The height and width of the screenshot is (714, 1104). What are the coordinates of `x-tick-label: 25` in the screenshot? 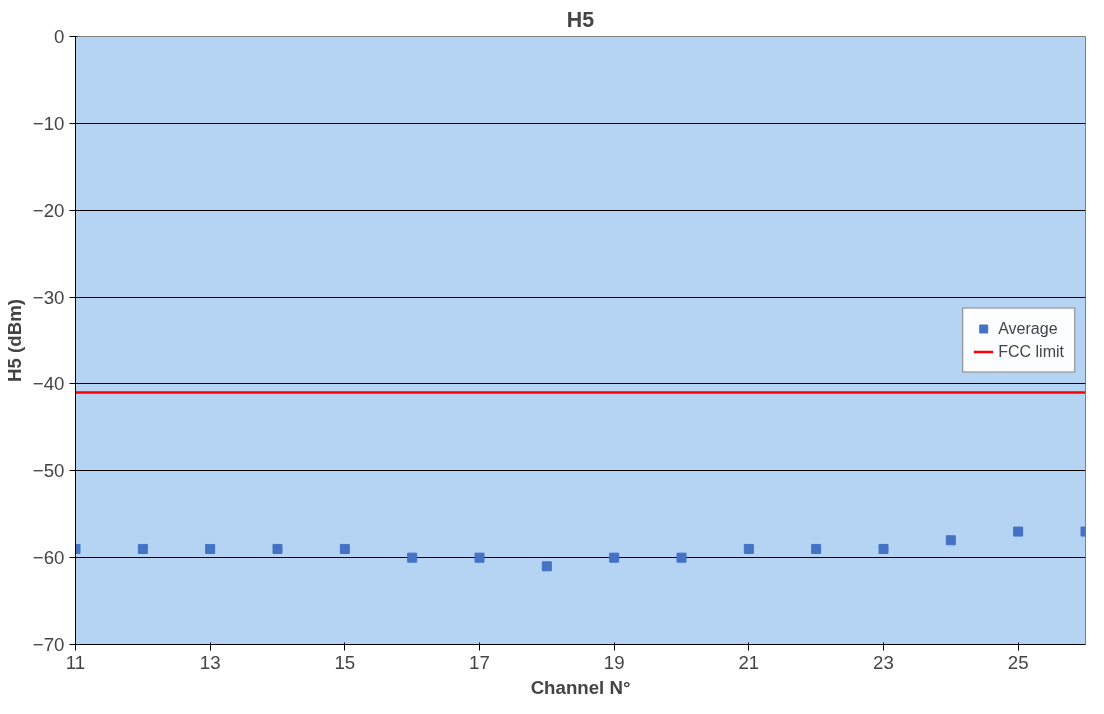 It's located at (1018, 662).